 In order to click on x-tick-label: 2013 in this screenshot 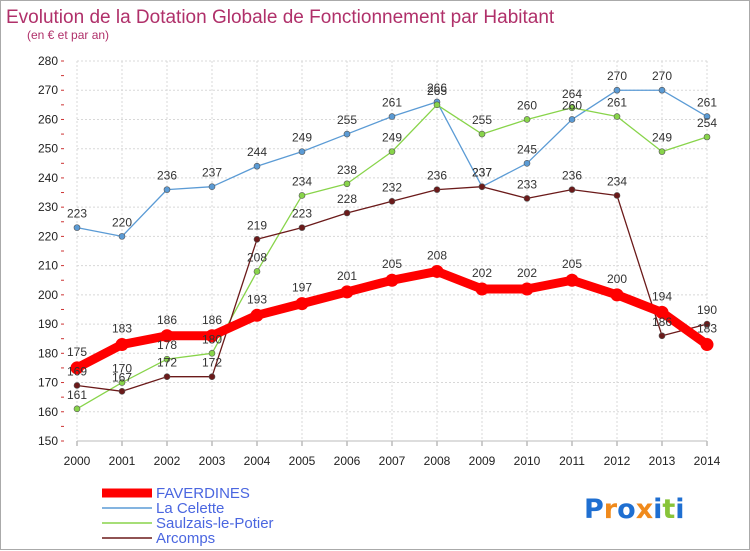, I will do `click(662, 461)`.